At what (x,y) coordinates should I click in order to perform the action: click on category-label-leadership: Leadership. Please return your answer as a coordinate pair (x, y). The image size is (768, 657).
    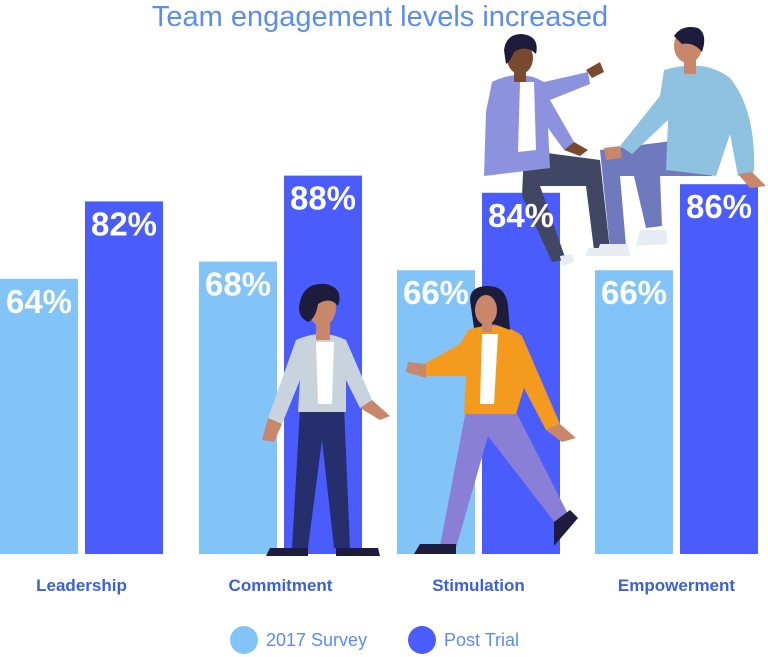
    Looking at the image, I should click on (81, 585).